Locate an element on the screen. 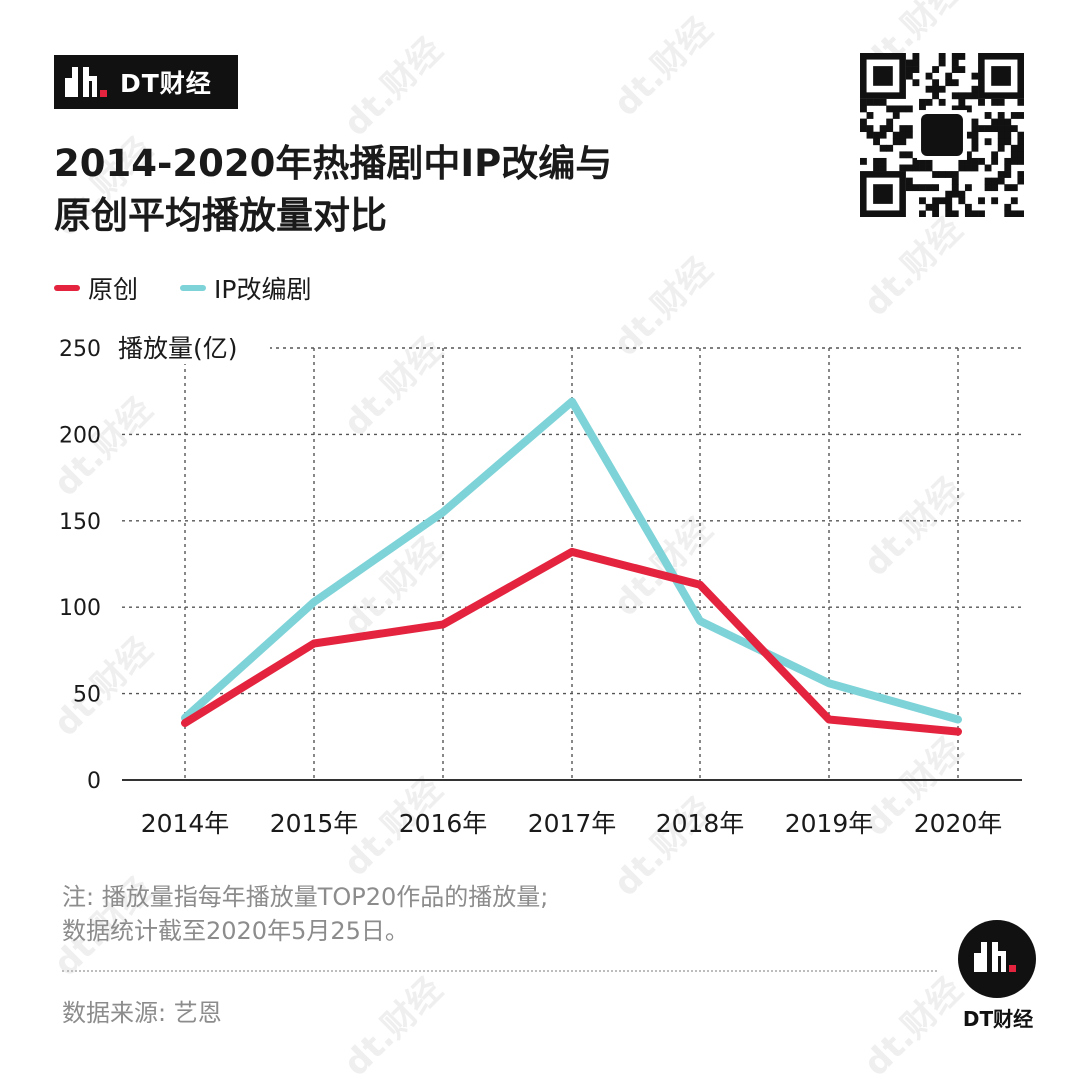 The image size is (1080, 1085). y-axis-label-bg is located at coordinates (191, 347).